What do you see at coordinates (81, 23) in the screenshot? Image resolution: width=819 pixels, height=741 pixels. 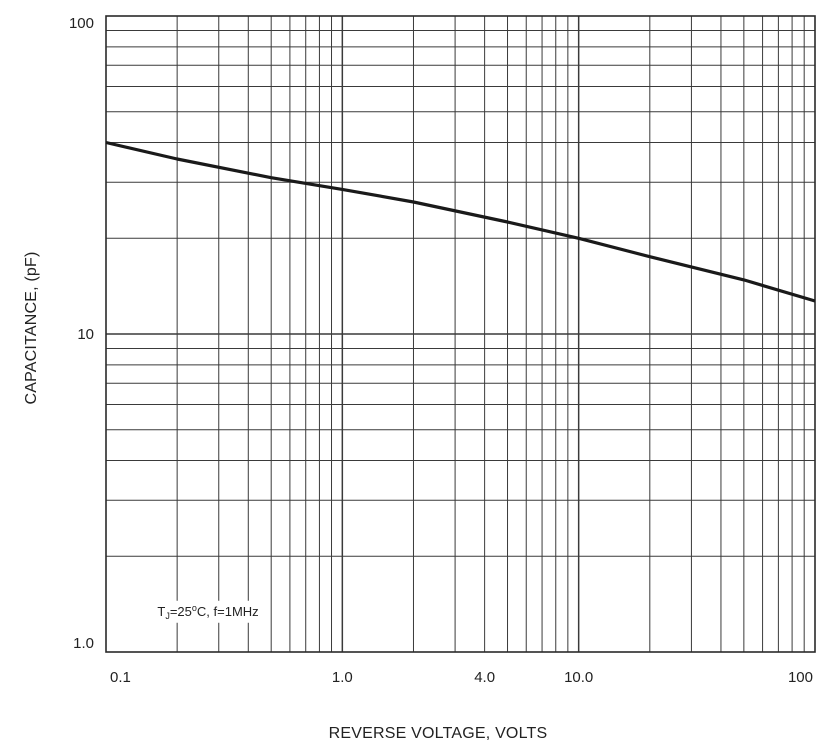 I see `y-tick-label: 100` at bounding box center [81, 23].